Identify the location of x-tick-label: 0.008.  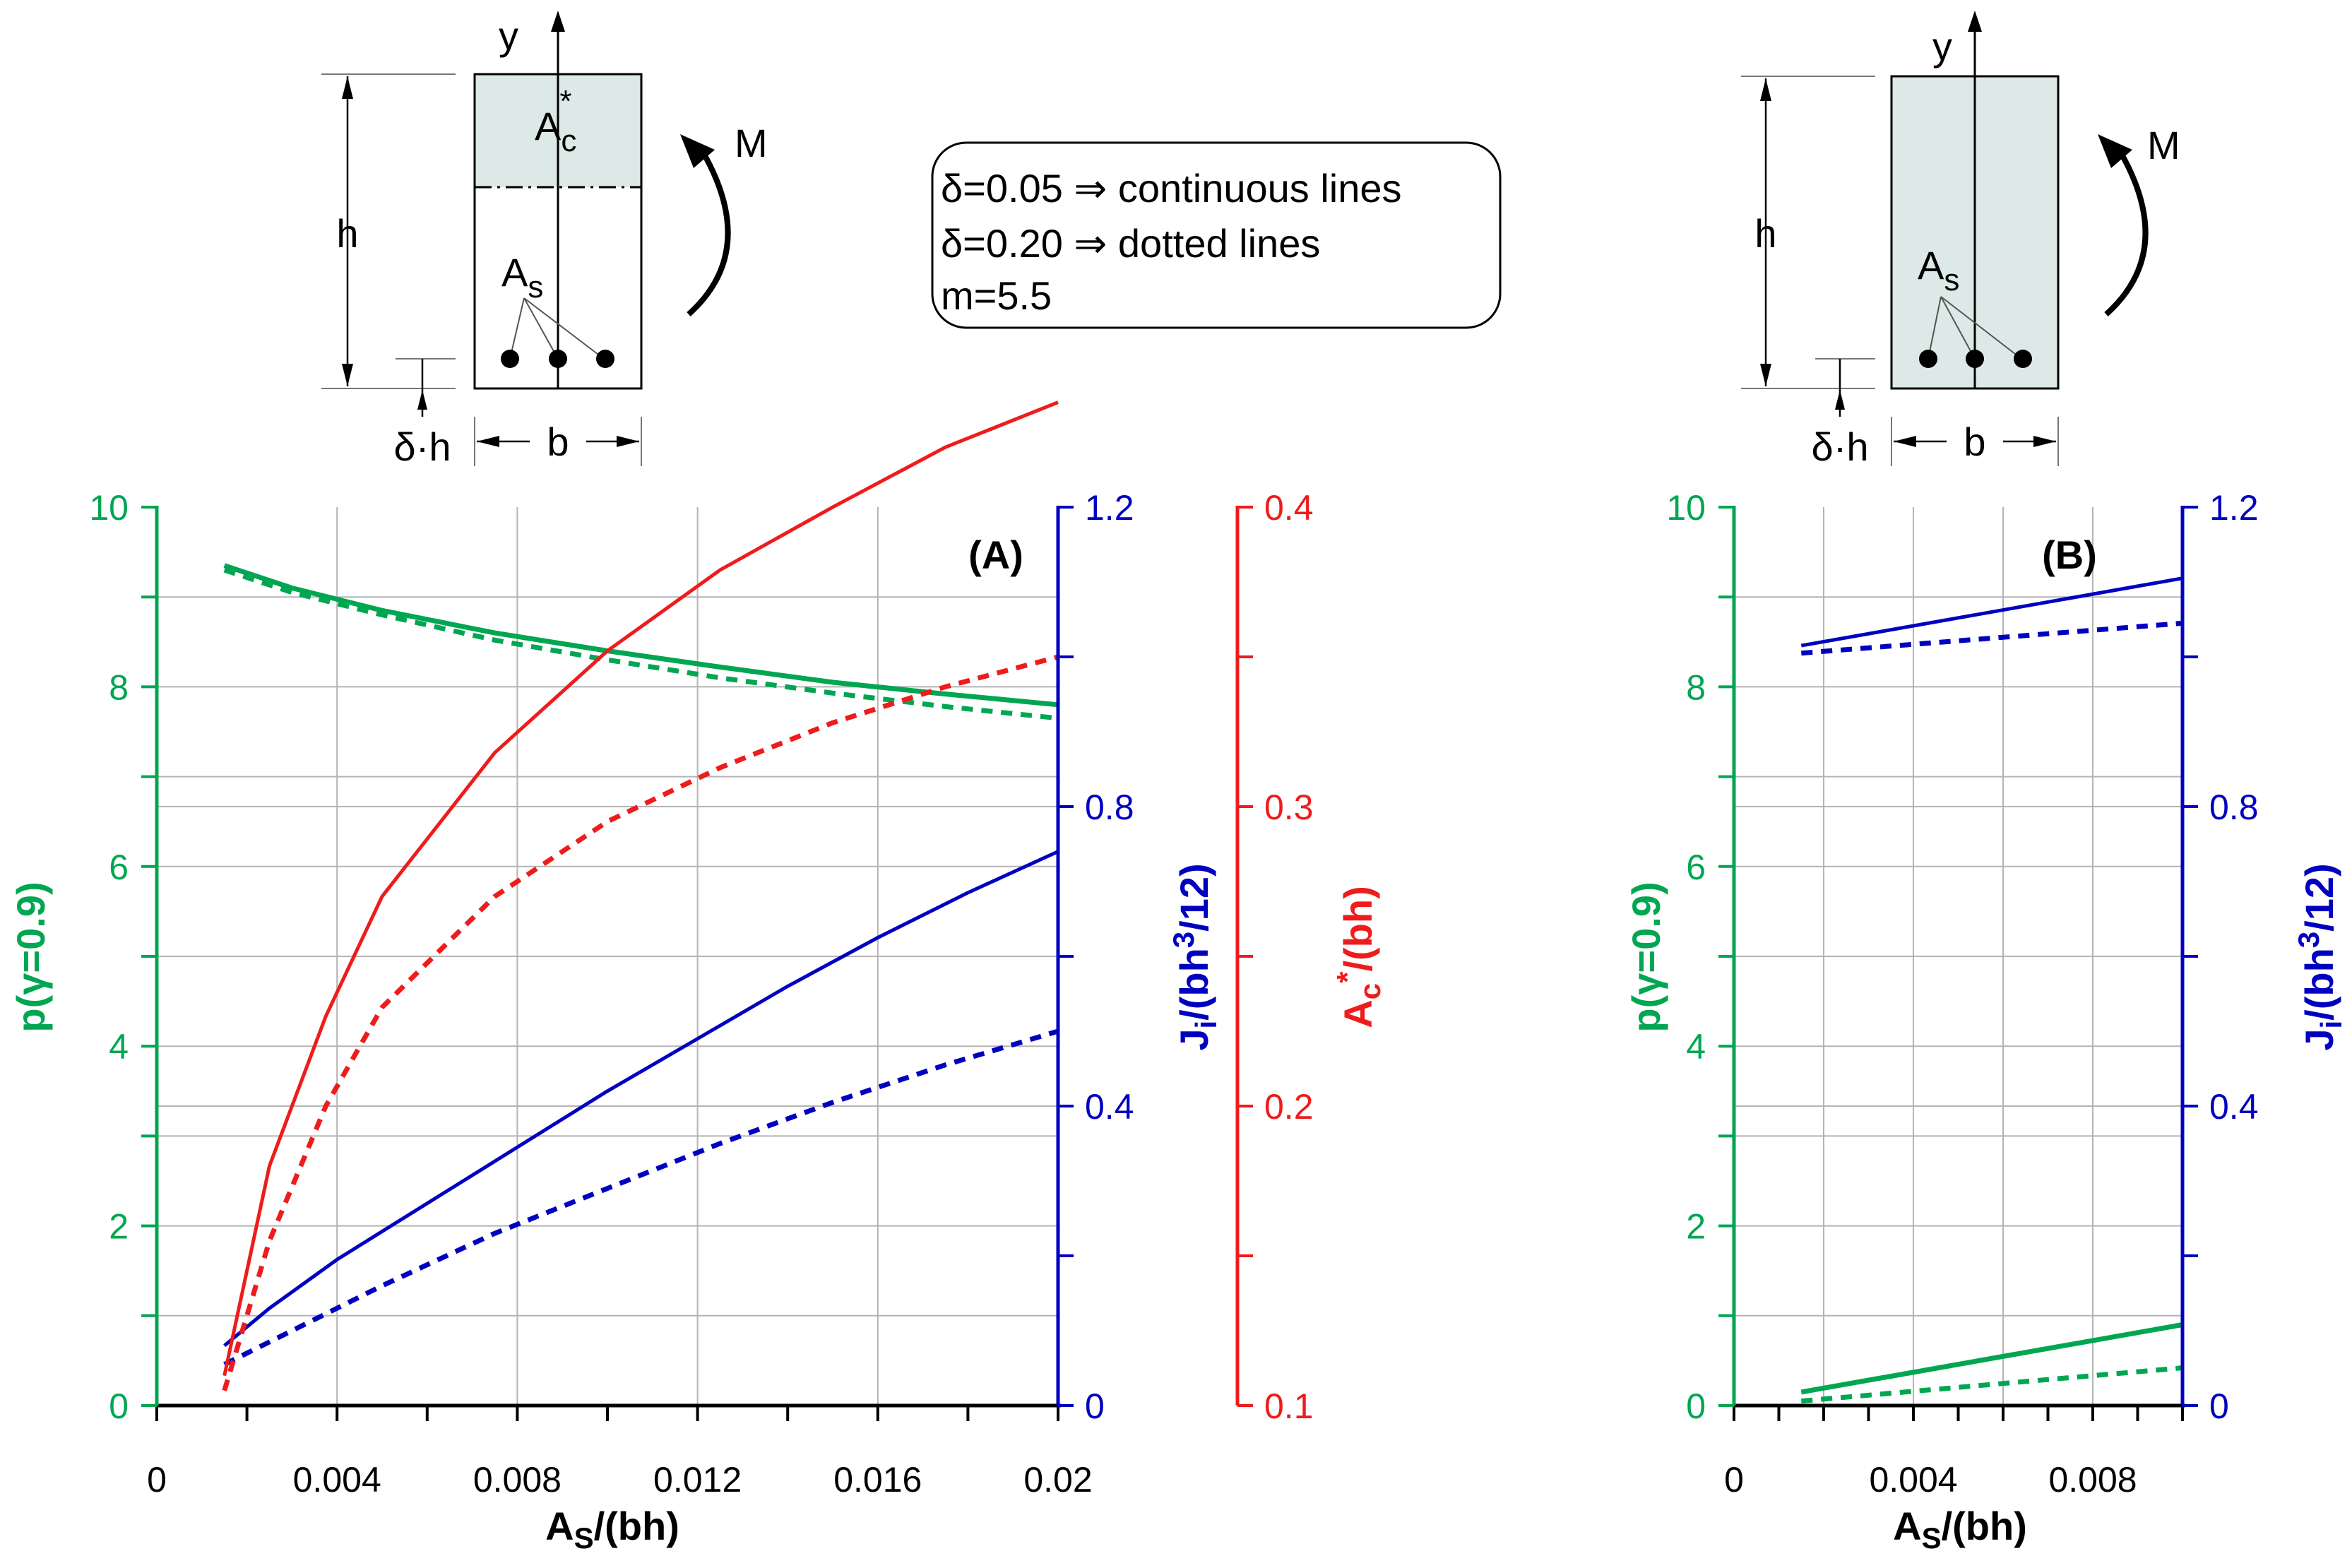
(2092, 1479).